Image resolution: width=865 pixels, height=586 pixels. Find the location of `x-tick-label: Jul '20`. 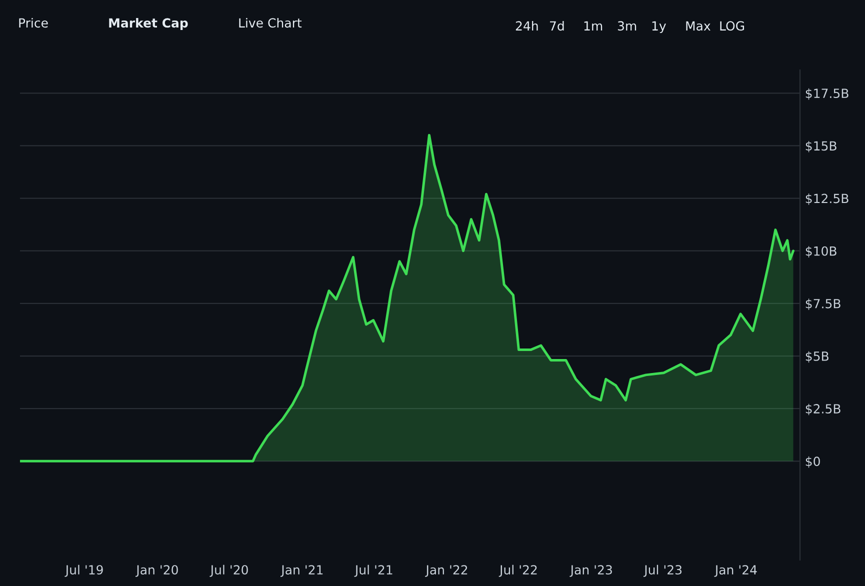

x-tick-label: Jul '20 is located at coordinates (229, 570).